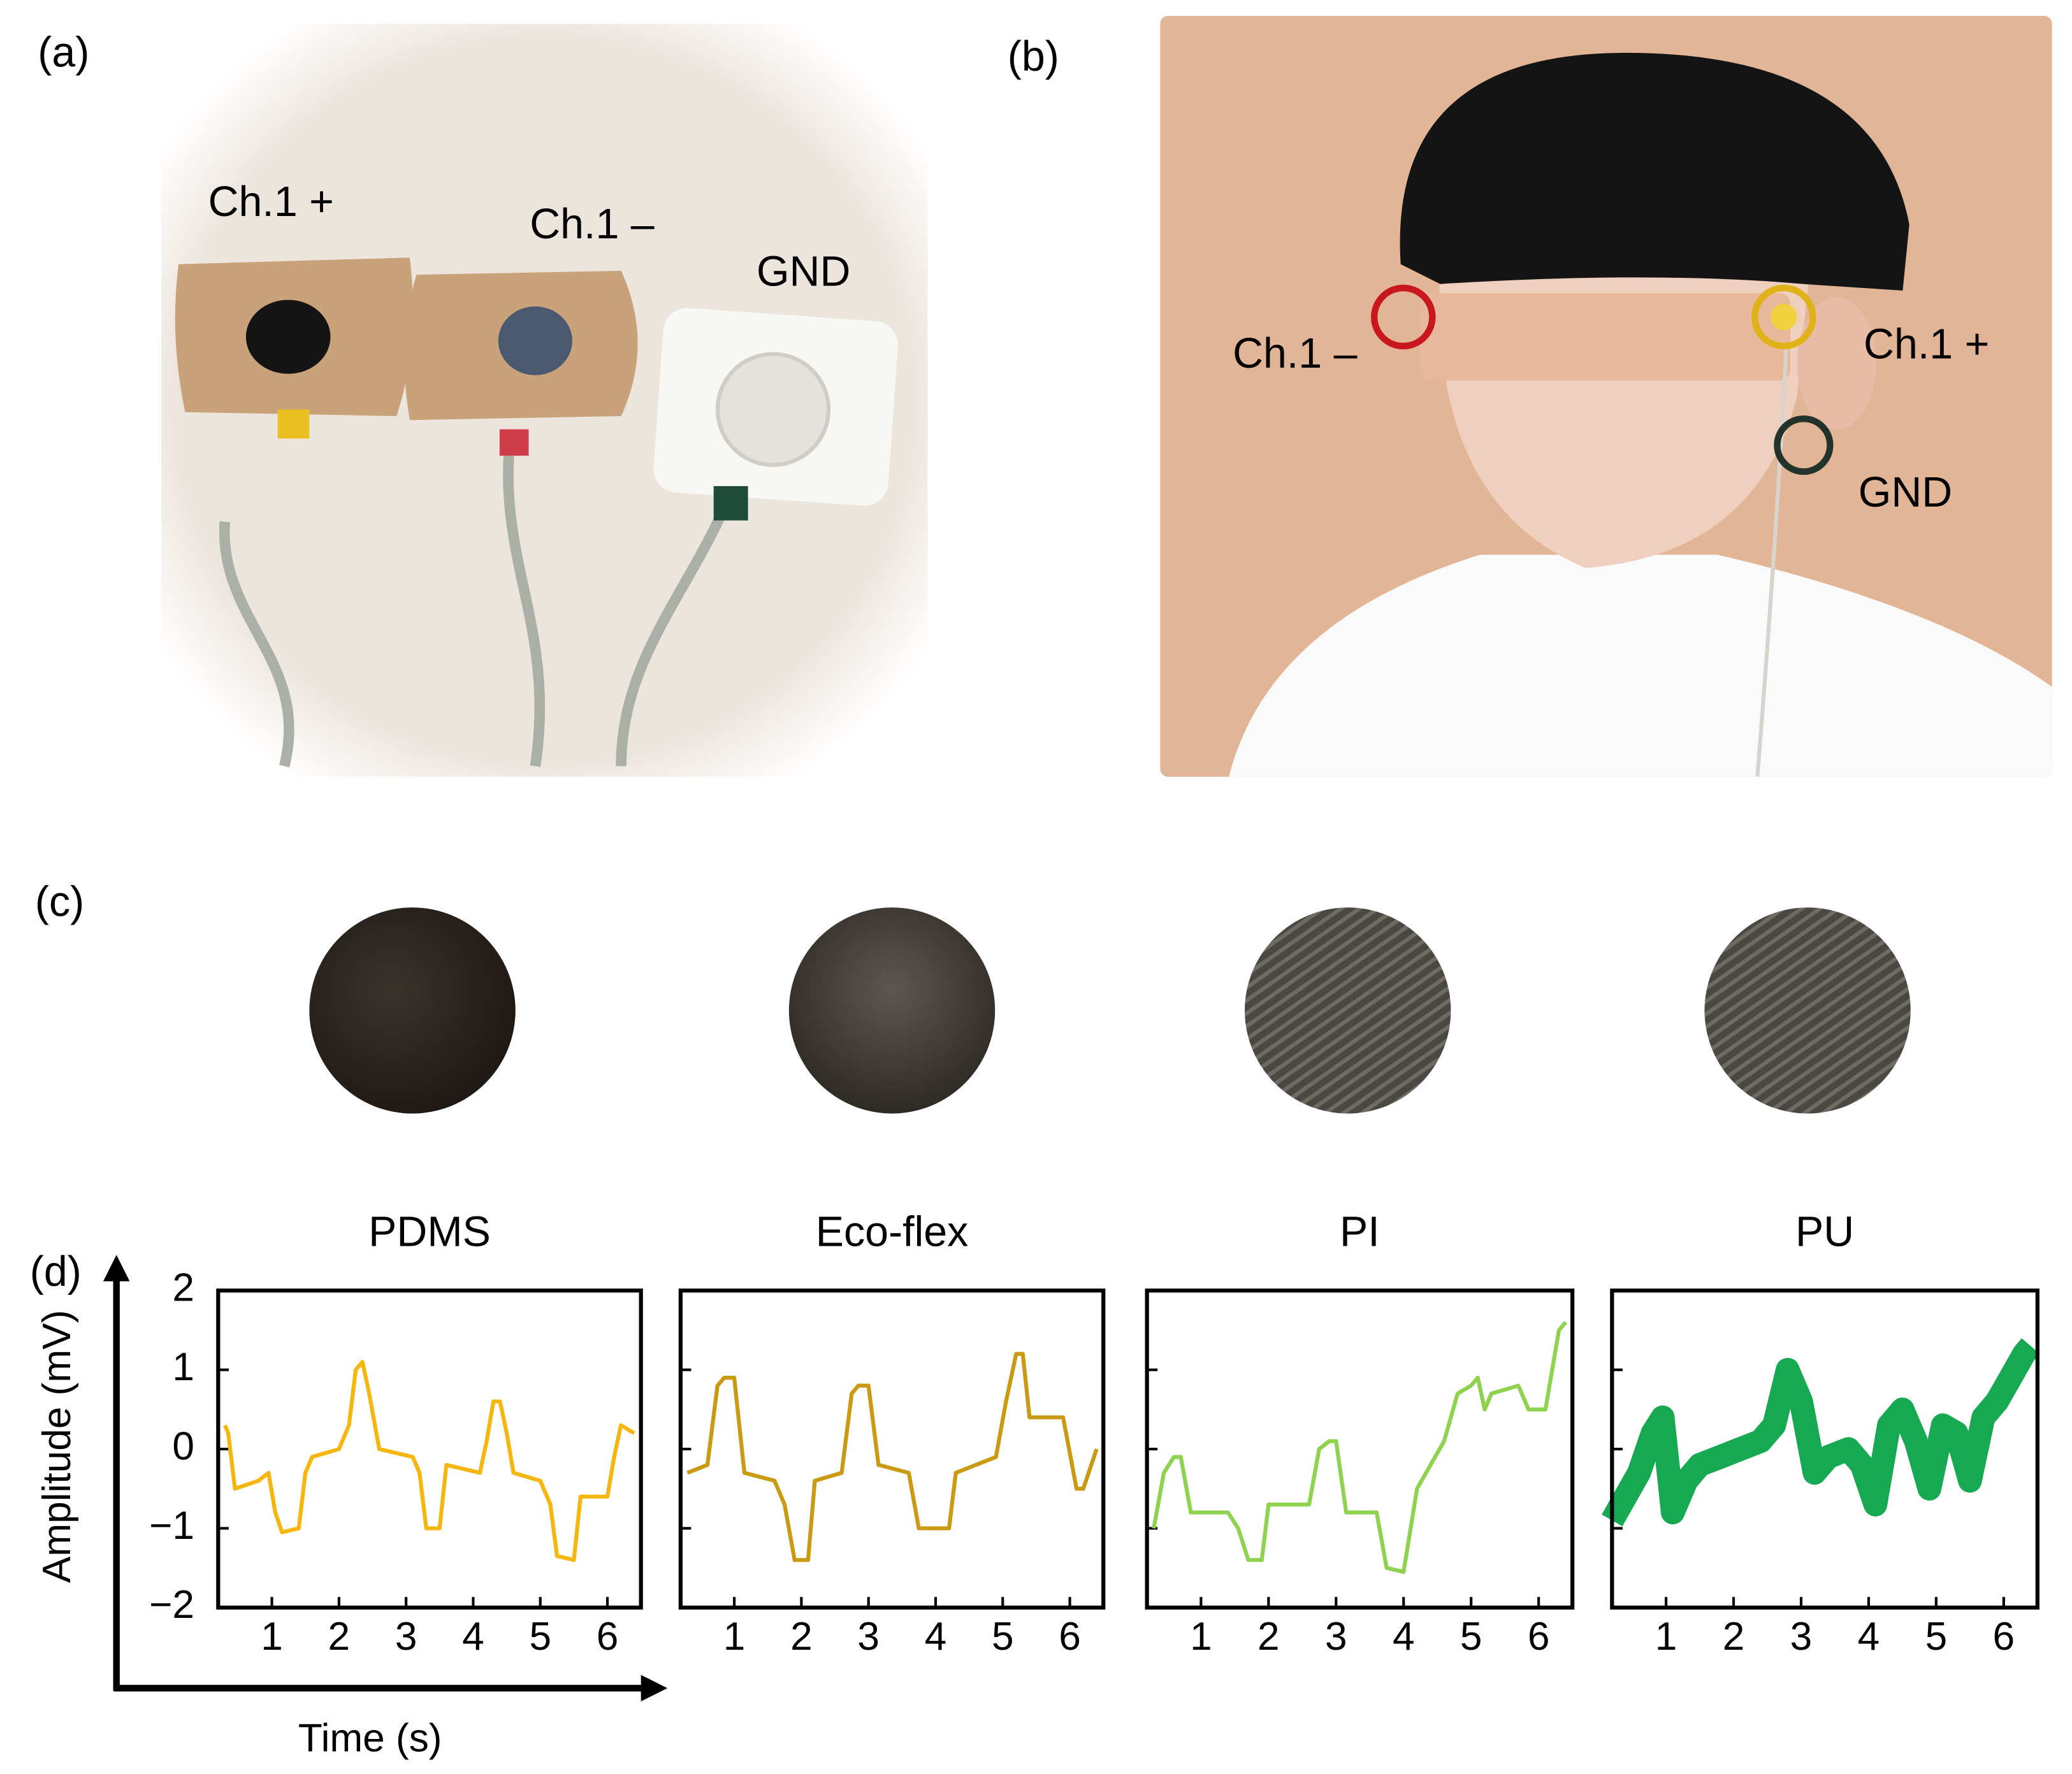  What do you see at coordinates (56, 1271) in the screenshot?
I see `panel-label: (d)` at bounding box center [56, 1271].